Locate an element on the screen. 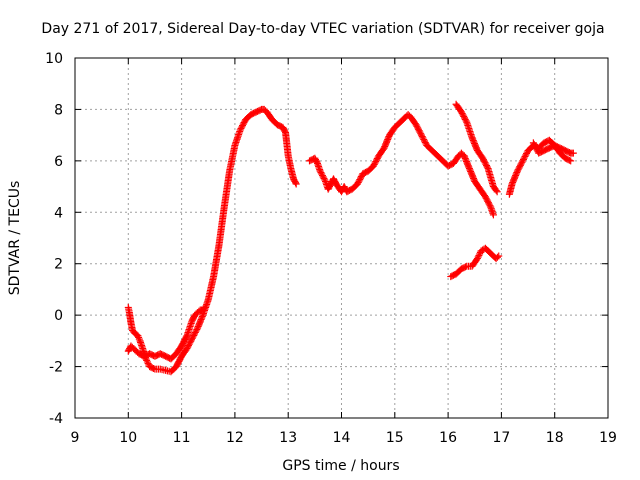 This screenshot has width=640, height=480. y-tick-label: 2 is located at coordinates (58, 265).